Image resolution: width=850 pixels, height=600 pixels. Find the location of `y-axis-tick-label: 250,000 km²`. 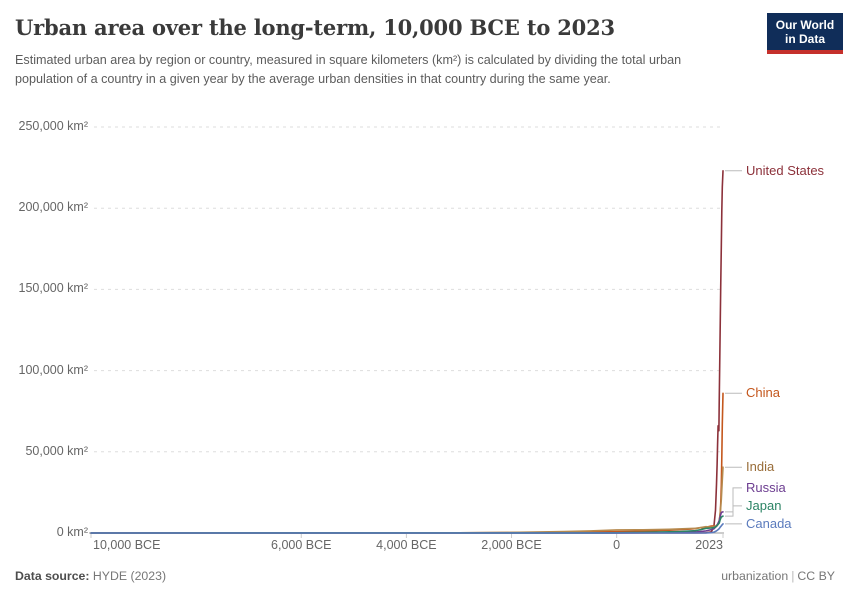

y-axis-tick-label: 250,000 km² is located at coordinates (53, 126).